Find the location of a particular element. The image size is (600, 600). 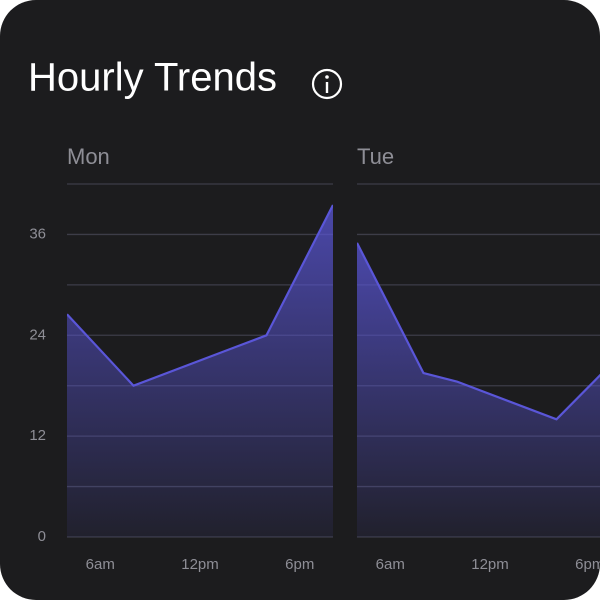

y-tick-label: 36 is located at coordinates (37, 233).